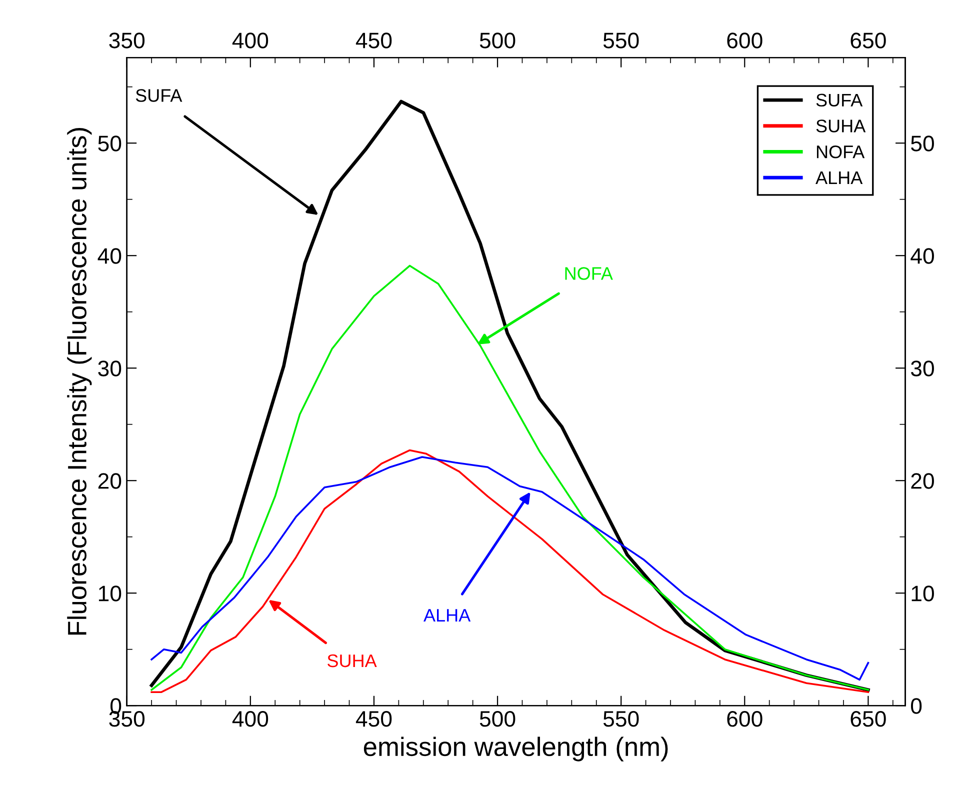 The height and width of the screenshot is (800, 961). I want to click on y2-tick-label: 20, so click(922, 481).